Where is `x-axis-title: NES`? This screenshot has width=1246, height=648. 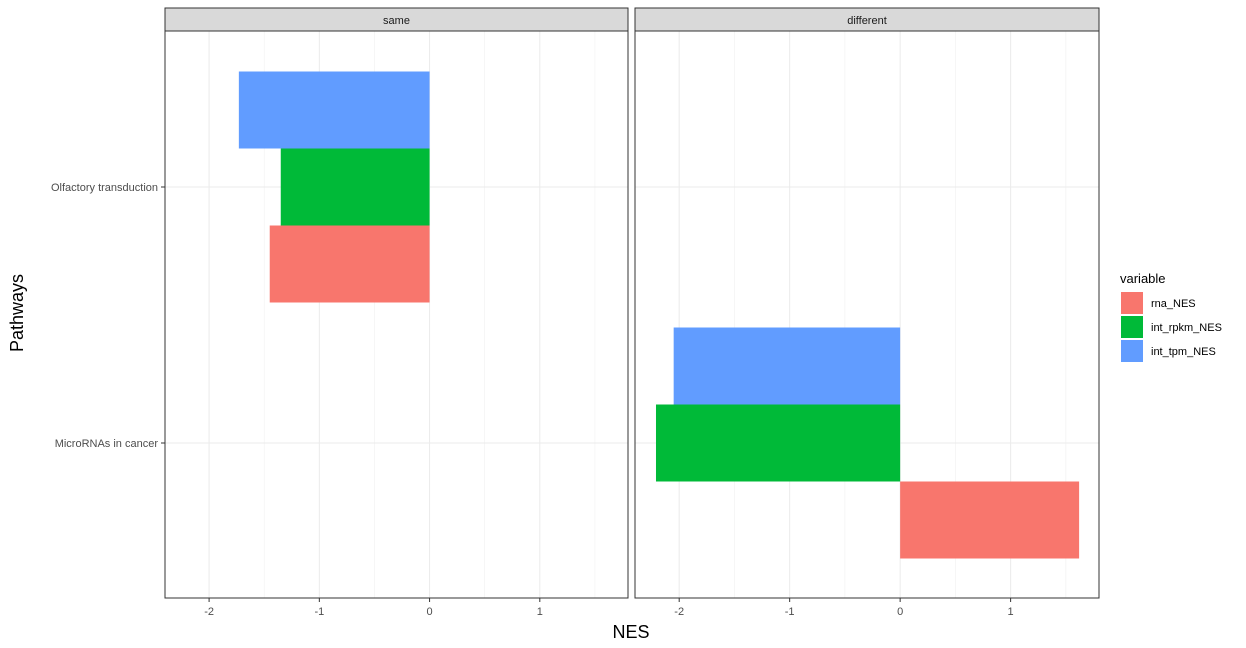
x-axis-title: NES is located at coordinates (630, 632).